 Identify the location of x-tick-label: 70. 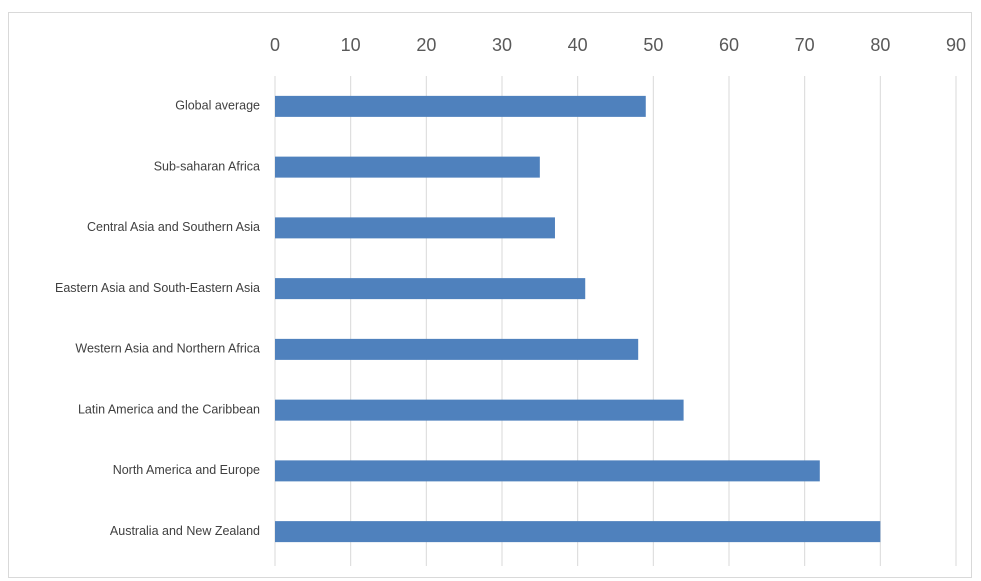
(805, 45).